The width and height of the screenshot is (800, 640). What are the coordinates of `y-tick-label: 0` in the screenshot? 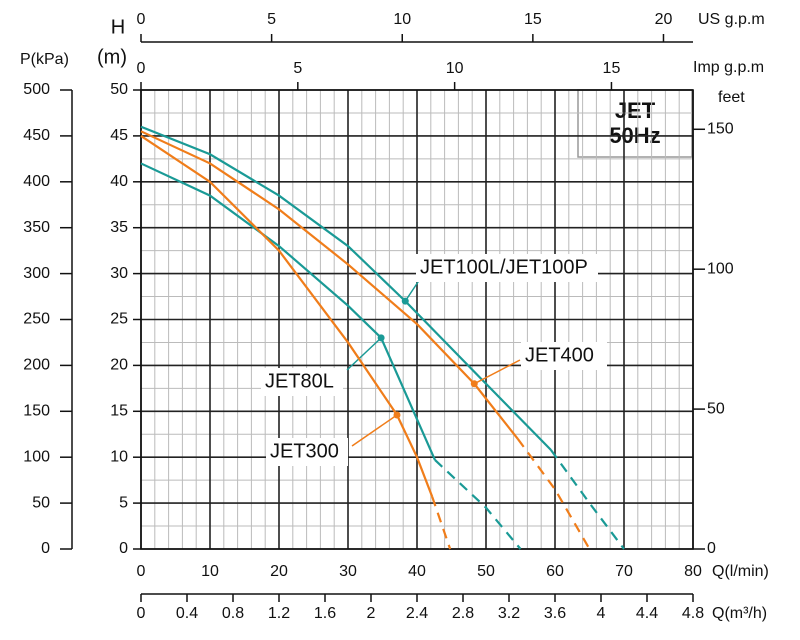 It's located at (123, 548).